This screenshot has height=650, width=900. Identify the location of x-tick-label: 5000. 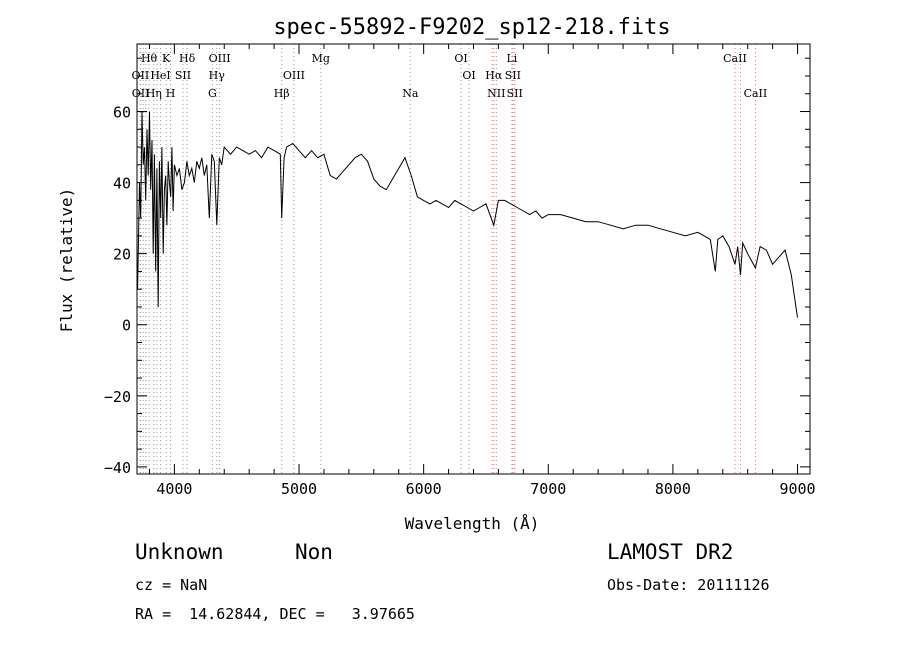
(299, 489).